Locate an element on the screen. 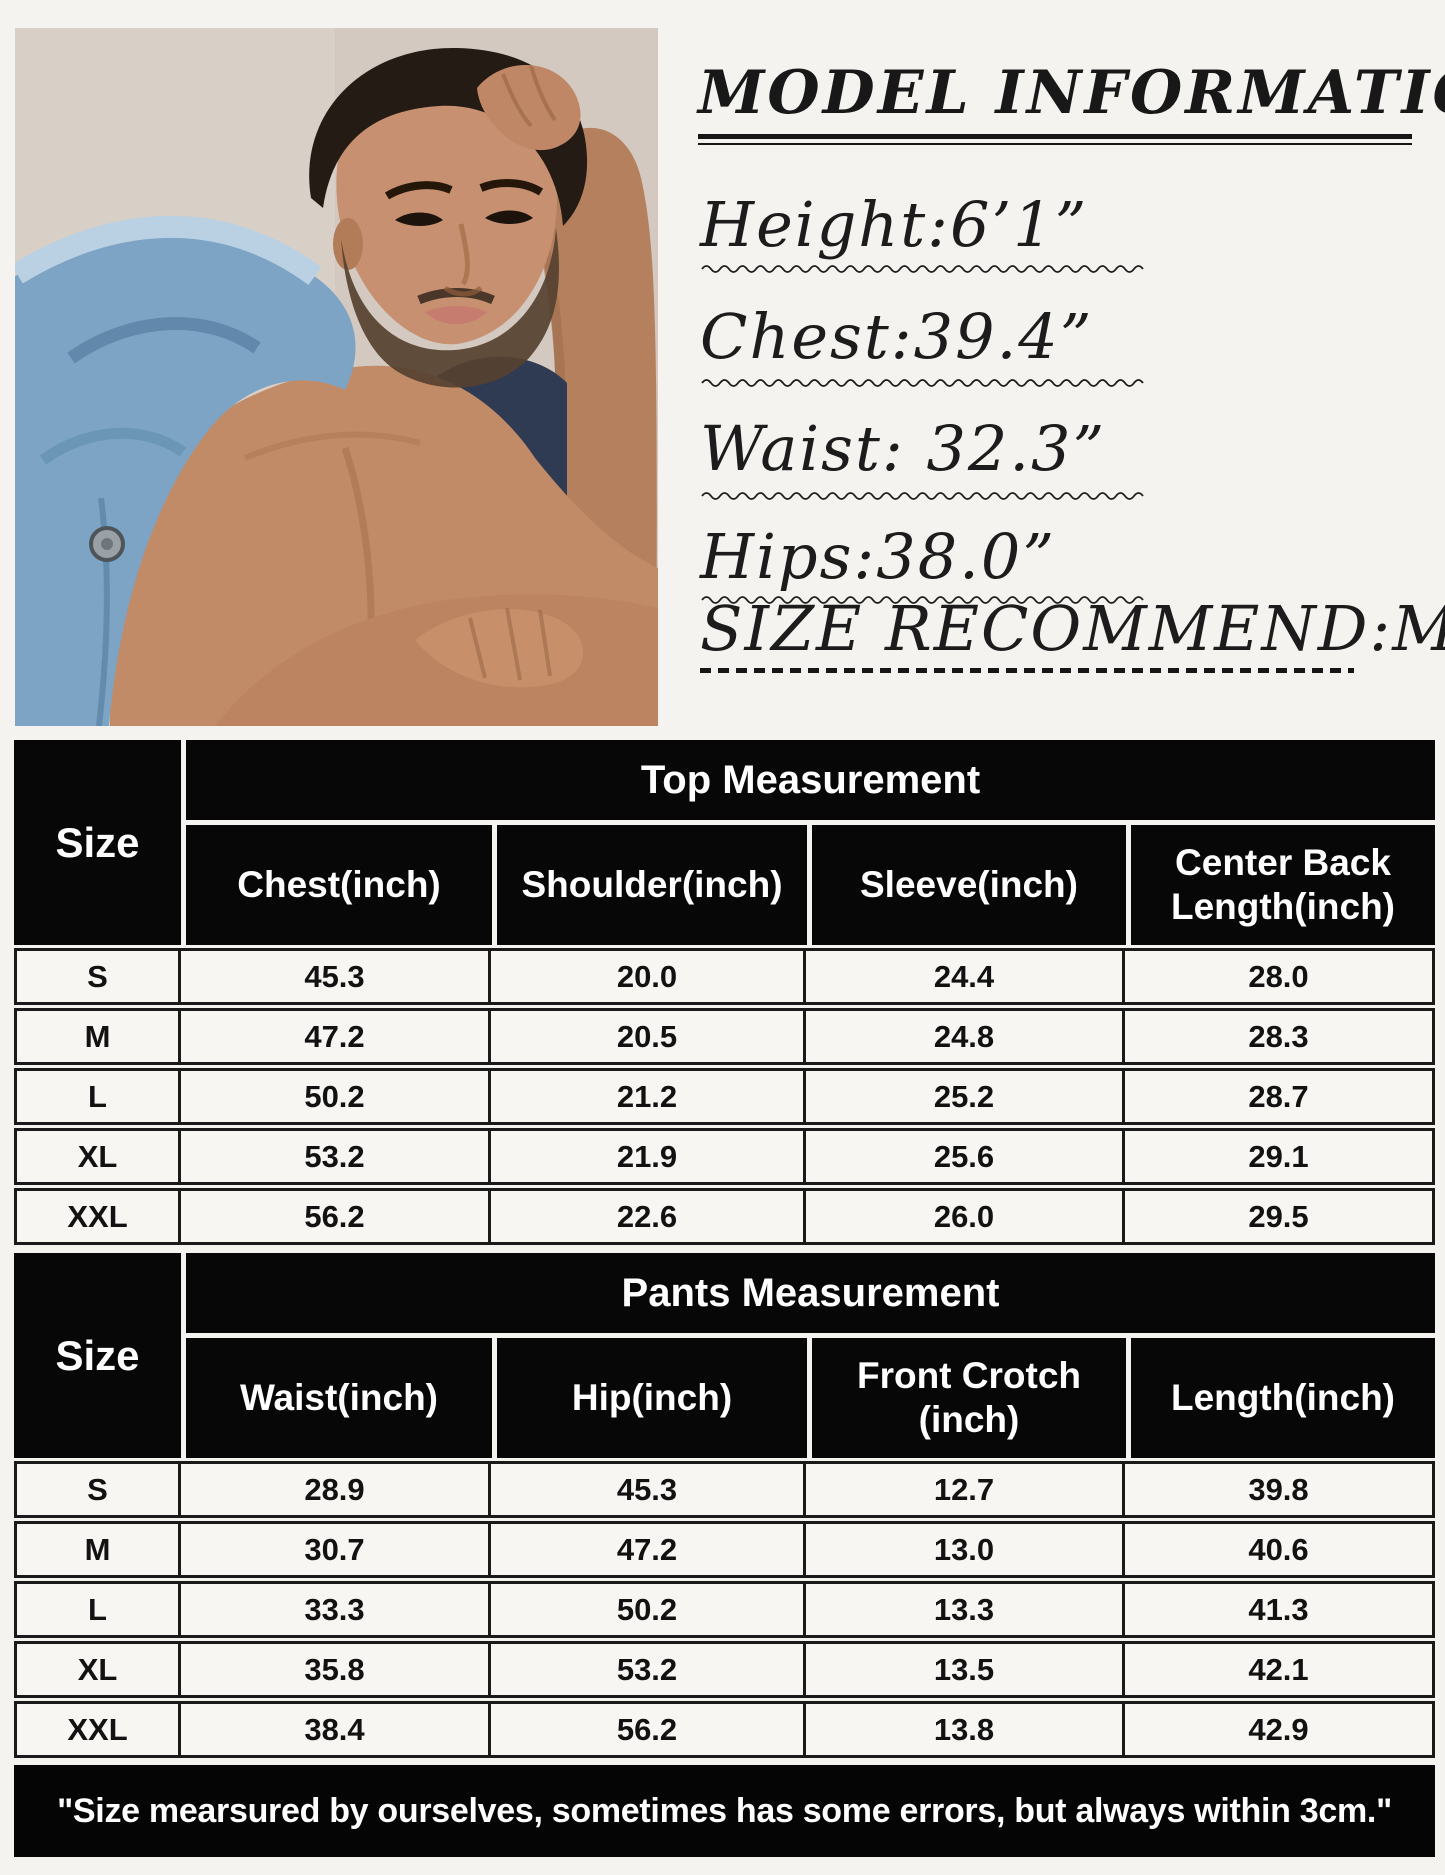  table-cell: 35.8 is located at coordinates (336, 1669).